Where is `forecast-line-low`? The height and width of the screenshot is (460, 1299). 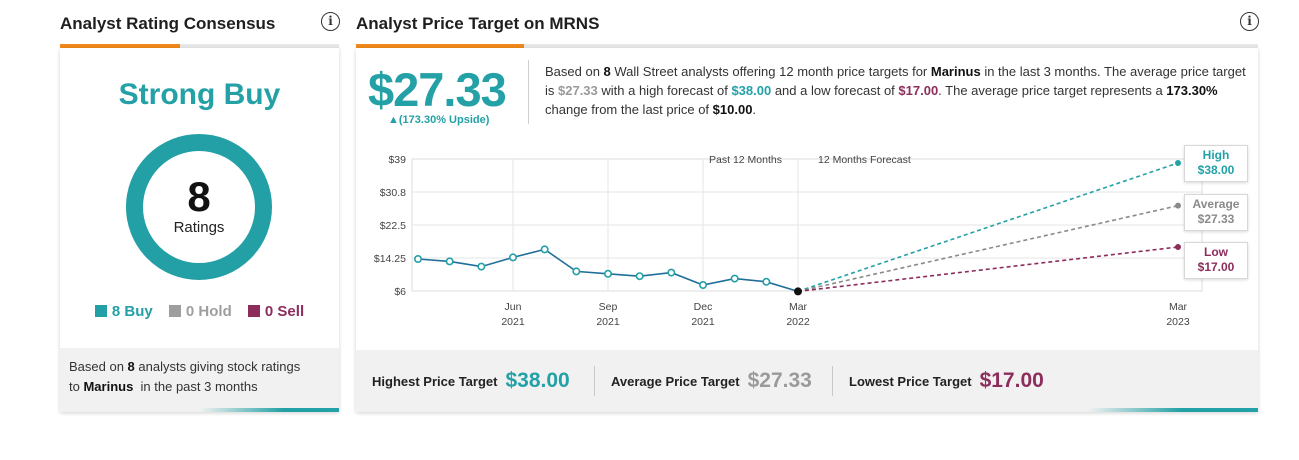 forecast-line-low is located at coordinates (988, 269).